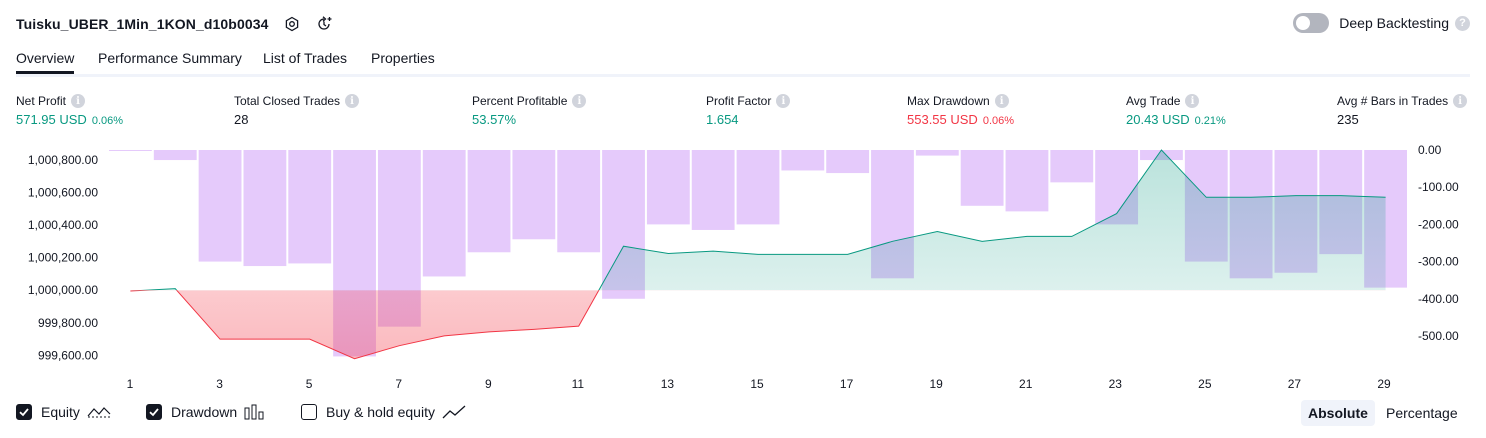  I want to click on refresh-alert-icon, so click(324, 24).